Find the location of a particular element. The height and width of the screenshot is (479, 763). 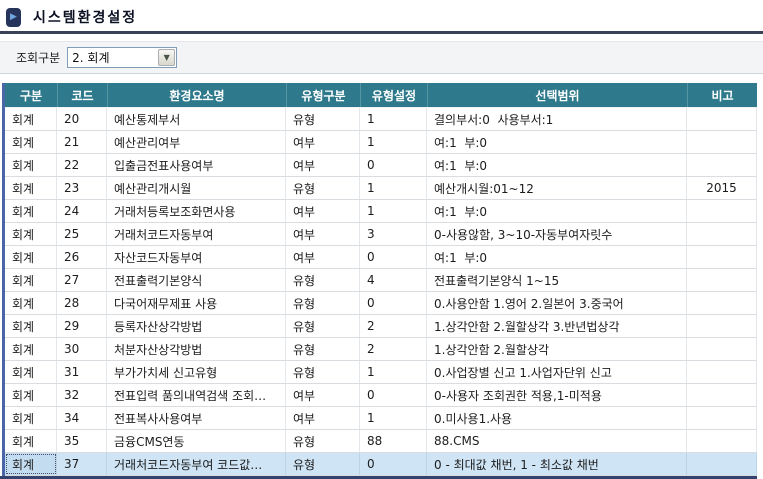

cell-code: 35 is located at coordinates (82, 441).